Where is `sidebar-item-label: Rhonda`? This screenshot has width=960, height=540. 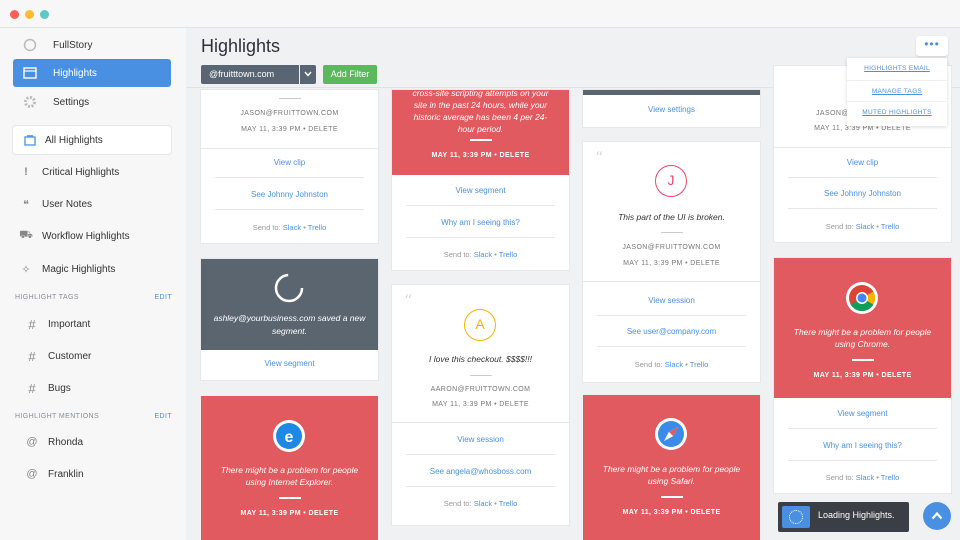 sidebar-item-label: Rhonda is located at coordinates (66, 442).